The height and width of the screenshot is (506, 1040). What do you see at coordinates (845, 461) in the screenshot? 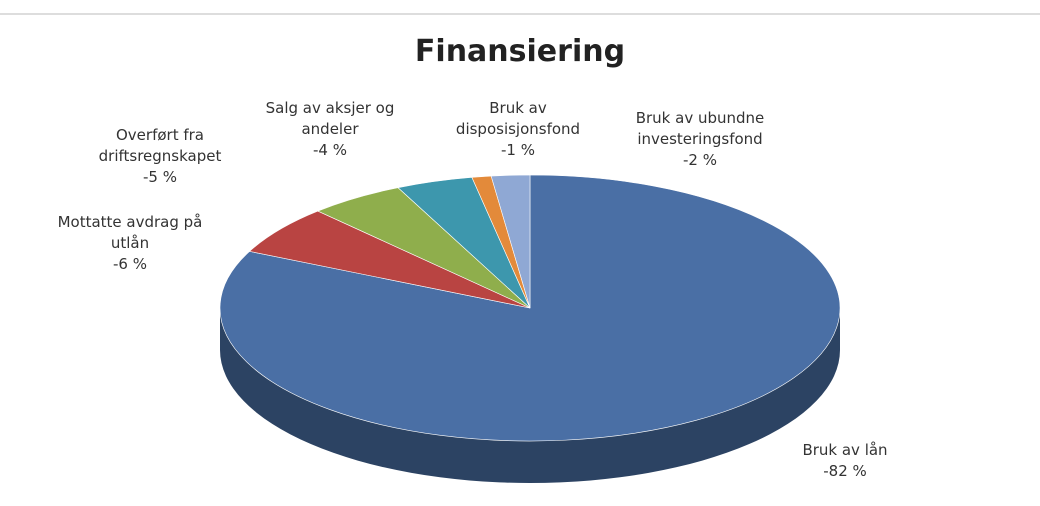
I see `data-label: Bruk av lån -82 %` at bounding box center [845, 461].